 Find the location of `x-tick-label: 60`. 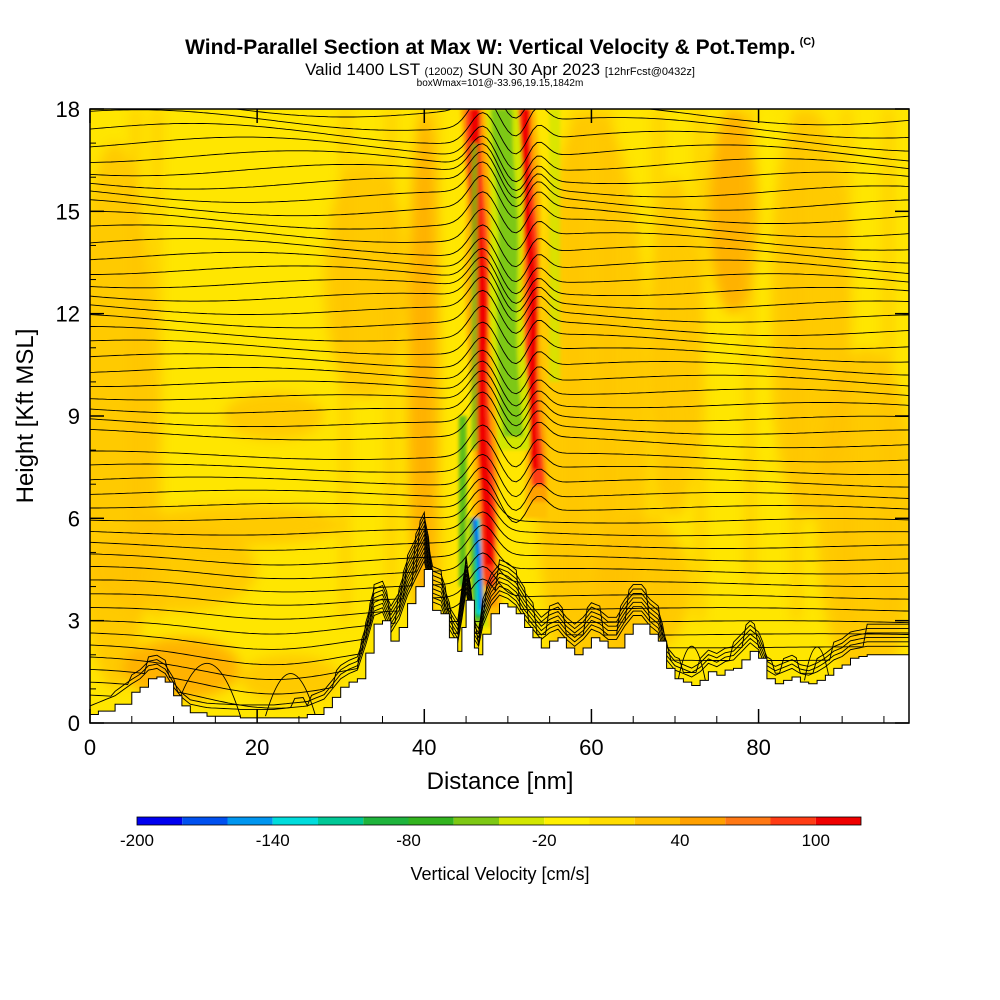

x-tick-label: 60 is located at coordinates (591, 747).